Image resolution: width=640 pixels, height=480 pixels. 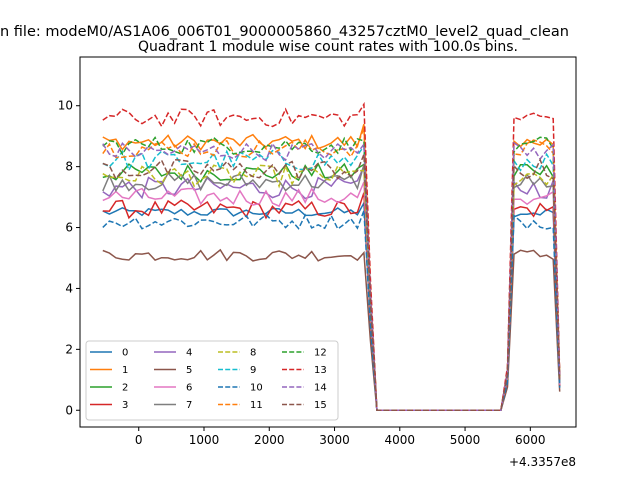 I want to click on legend-label: 3, so click(x=125, y=405).